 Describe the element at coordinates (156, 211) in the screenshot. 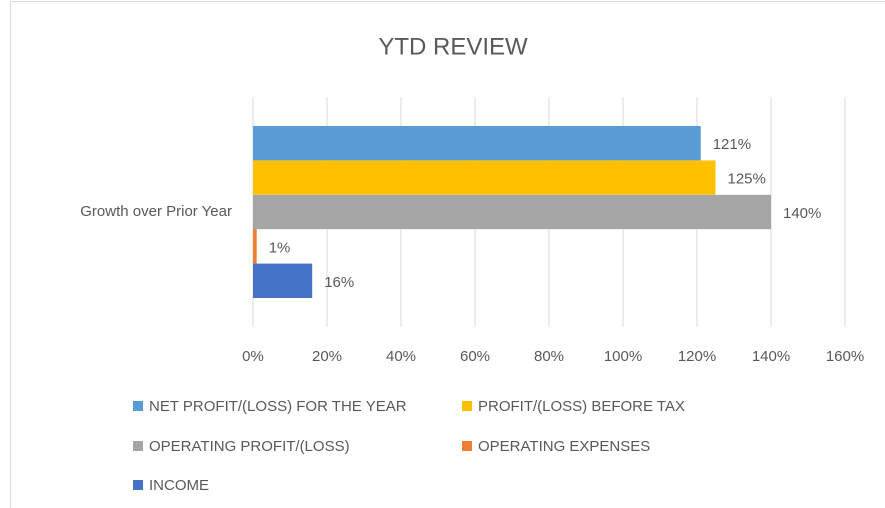

I see `y-tick-label: Growth over Prior Year` at that location.